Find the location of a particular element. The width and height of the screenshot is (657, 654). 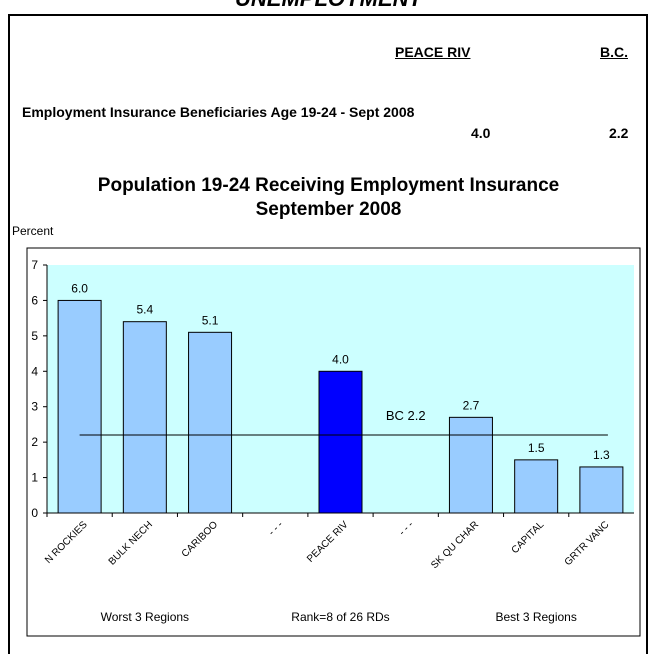

header-region: PEACE RIV is located at coordinates (433, 52).